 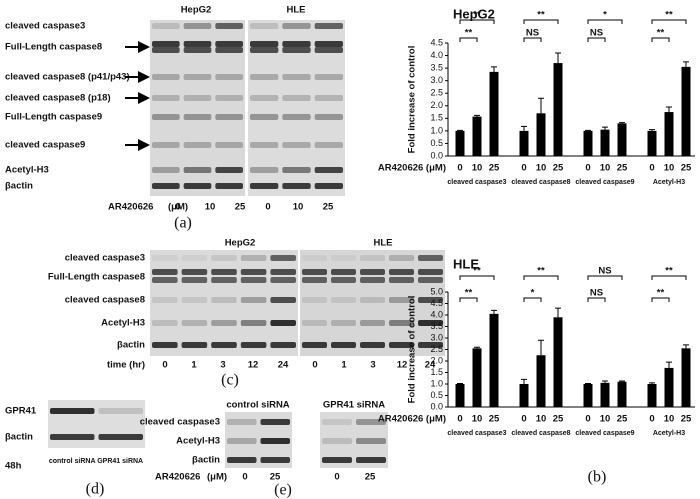 I want to click on panel-label: (c), so click(x=230, y=380).